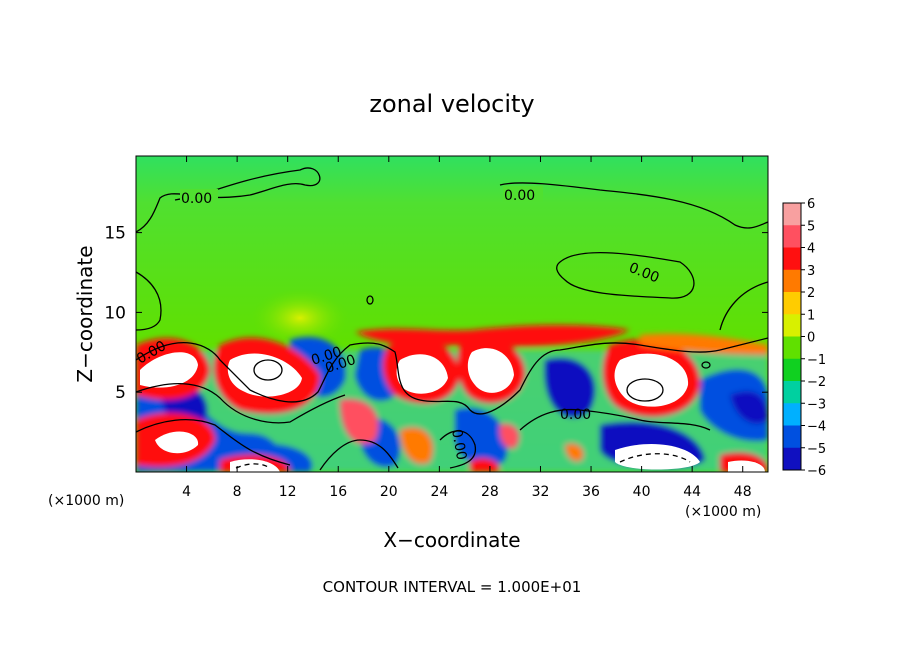  What do you see at coordinates (541, 492) in the screenshot?
I see `x-tick-label: 32` at bounding box center [541, 492].